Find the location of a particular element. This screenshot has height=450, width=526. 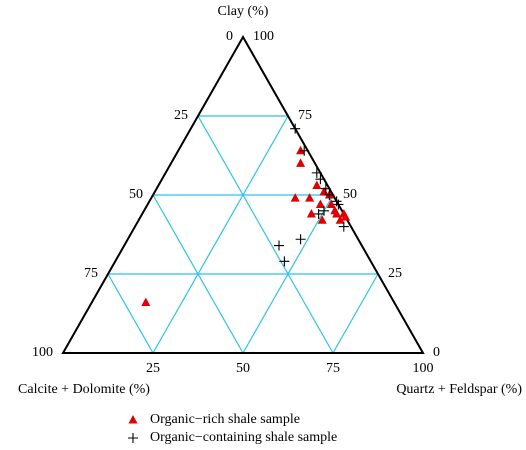

axis-title: Calcite + Dolomite (%) is located at coordinates (84, 389).